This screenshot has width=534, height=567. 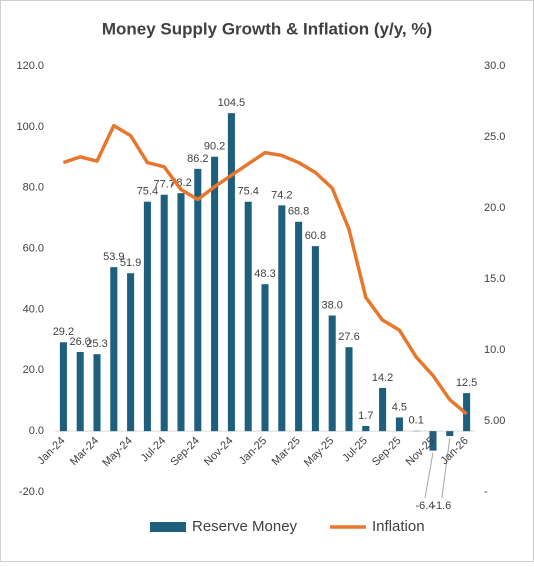 I want to click on data-label: 51.9, so click(x=130, y=263).